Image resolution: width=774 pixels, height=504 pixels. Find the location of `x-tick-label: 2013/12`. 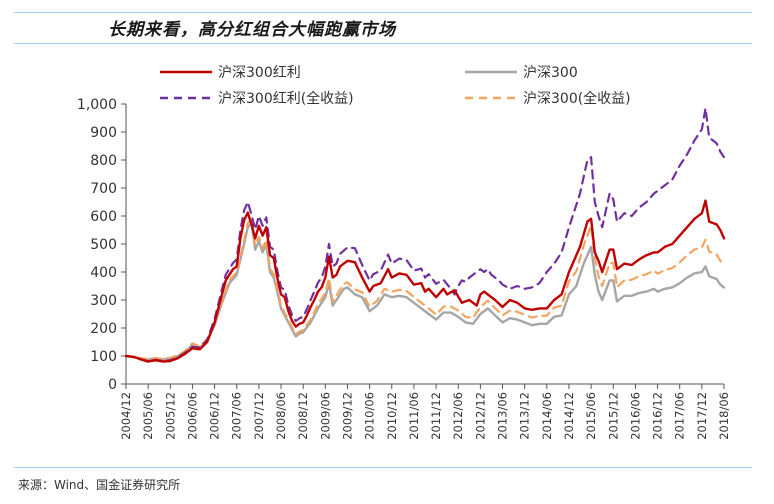

x-tick-label: 2013/12 is located at coordinates (525, 416).